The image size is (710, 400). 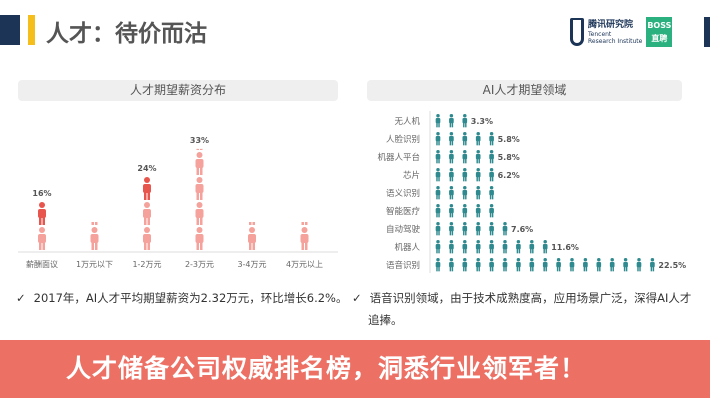 I want to click on tick-label: 1万元以下, so click(x=94, y=264).